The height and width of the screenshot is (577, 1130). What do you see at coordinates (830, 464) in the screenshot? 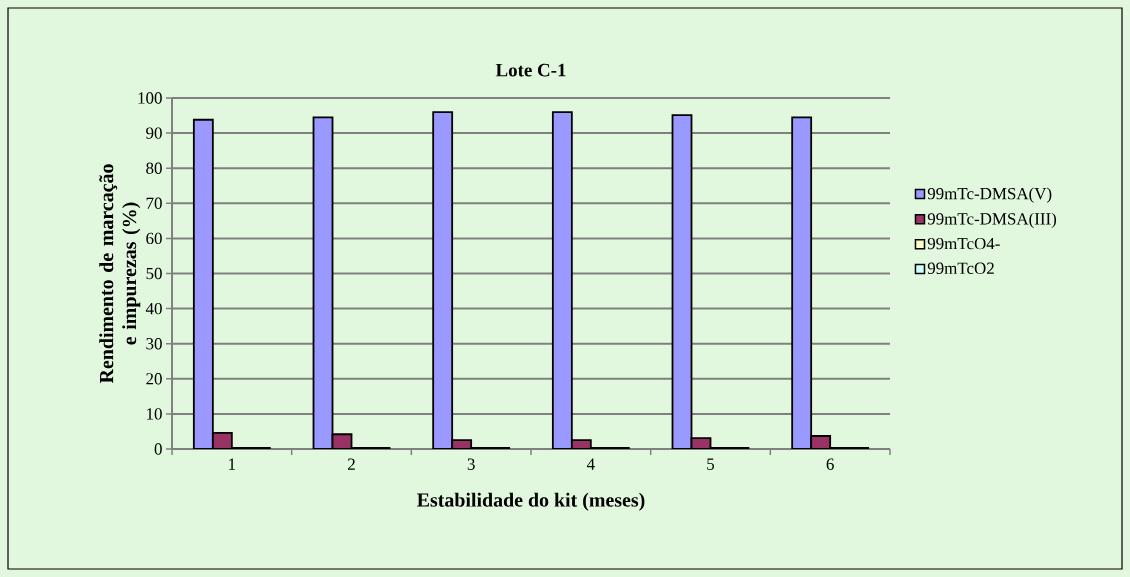
I see `x-tick-label: 6` at bounding box center [830, 464].